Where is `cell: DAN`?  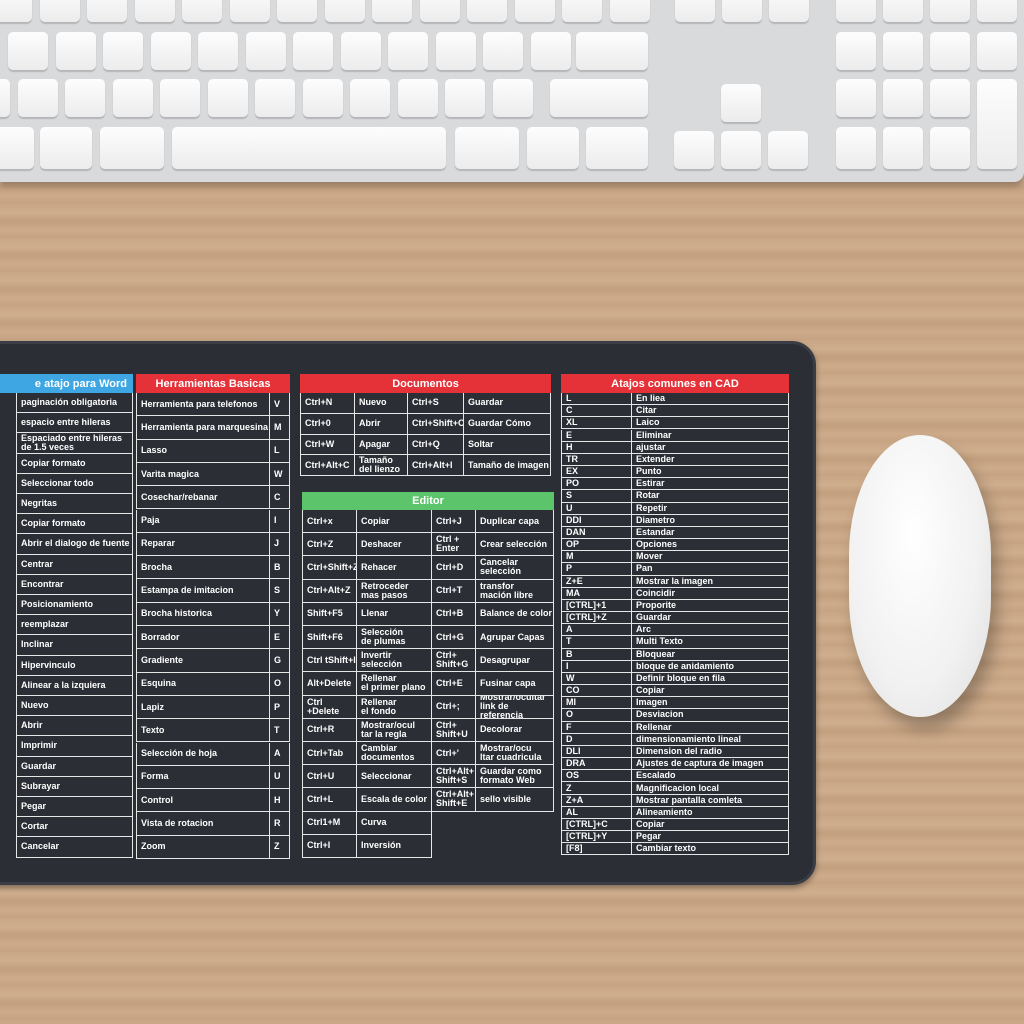
cell: DAN is located at coordinates (596, 533).